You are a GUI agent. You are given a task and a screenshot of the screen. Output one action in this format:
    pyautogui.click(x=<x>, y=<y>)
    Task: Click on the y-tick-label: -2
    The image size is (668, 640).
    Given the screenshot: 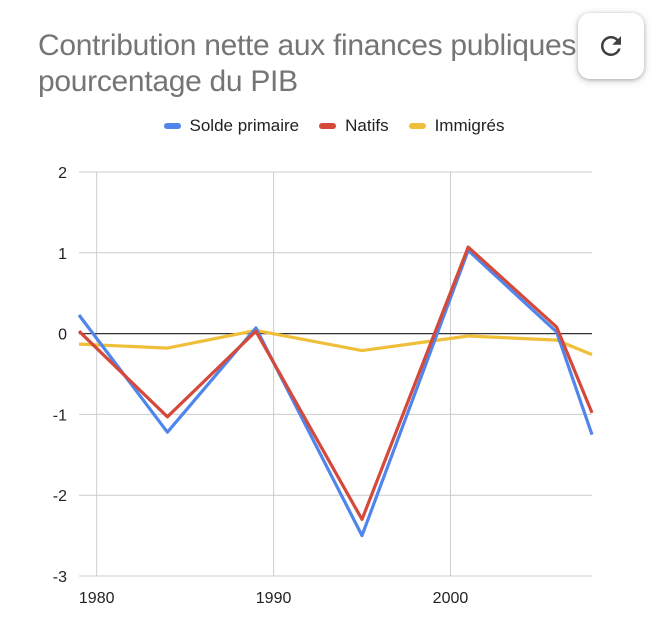 What is the action you would take?
    pyautogui.click(x=60, y=496)
    